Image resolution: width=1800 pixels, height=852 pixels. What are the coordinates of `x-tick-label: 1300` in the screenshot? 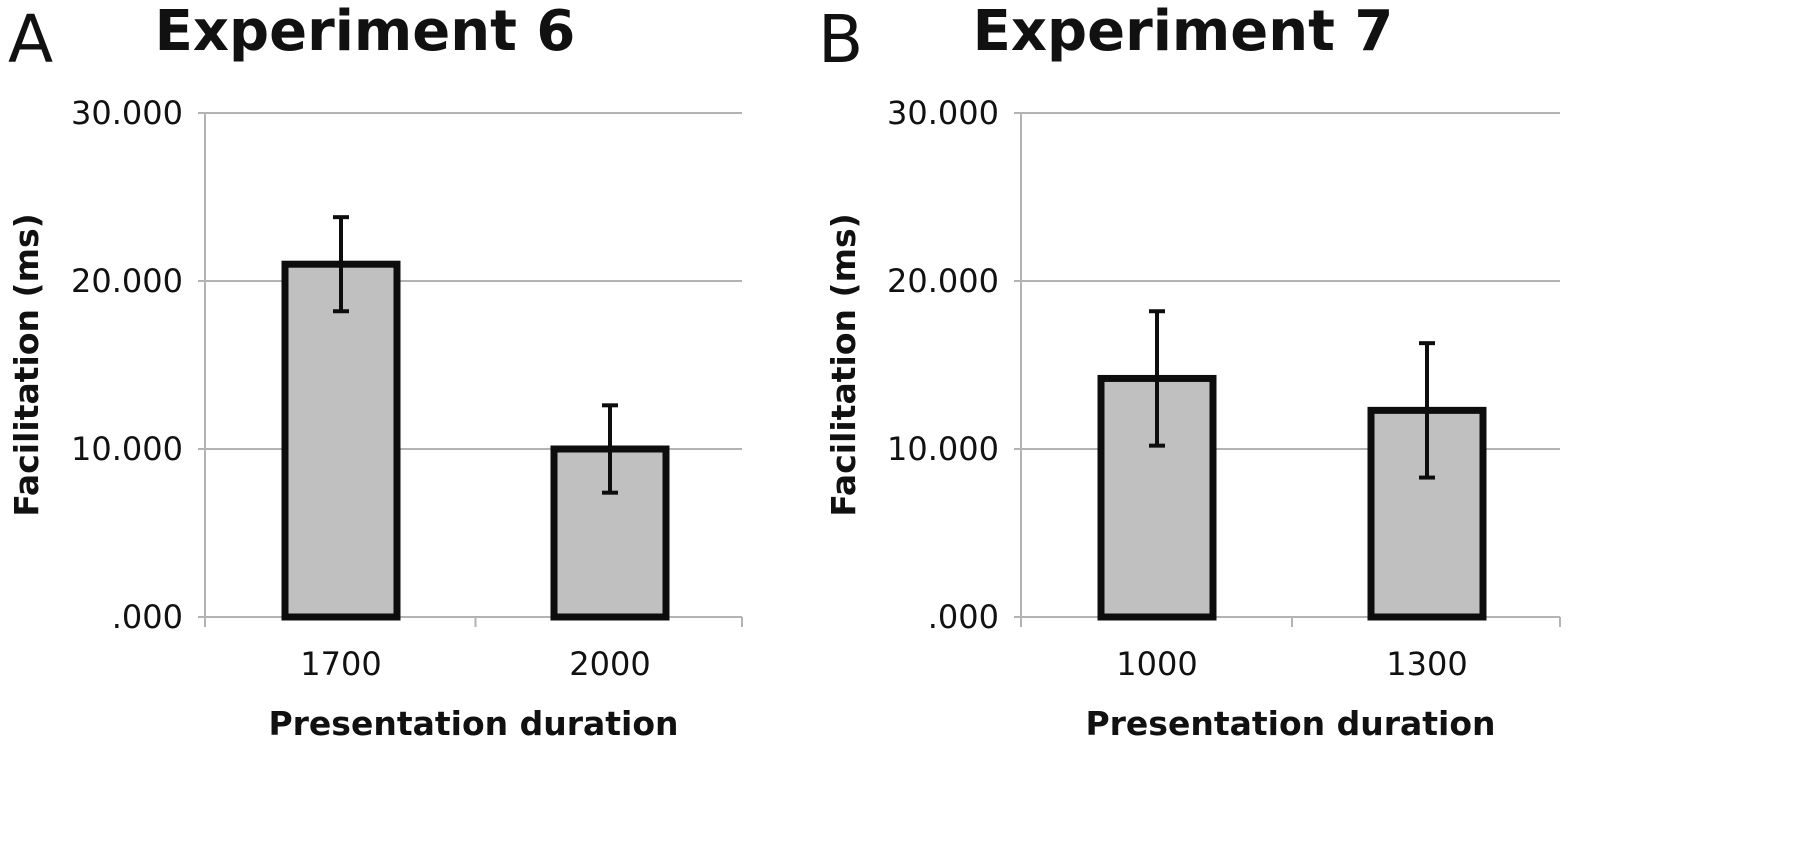 It's located at (1426, 664).